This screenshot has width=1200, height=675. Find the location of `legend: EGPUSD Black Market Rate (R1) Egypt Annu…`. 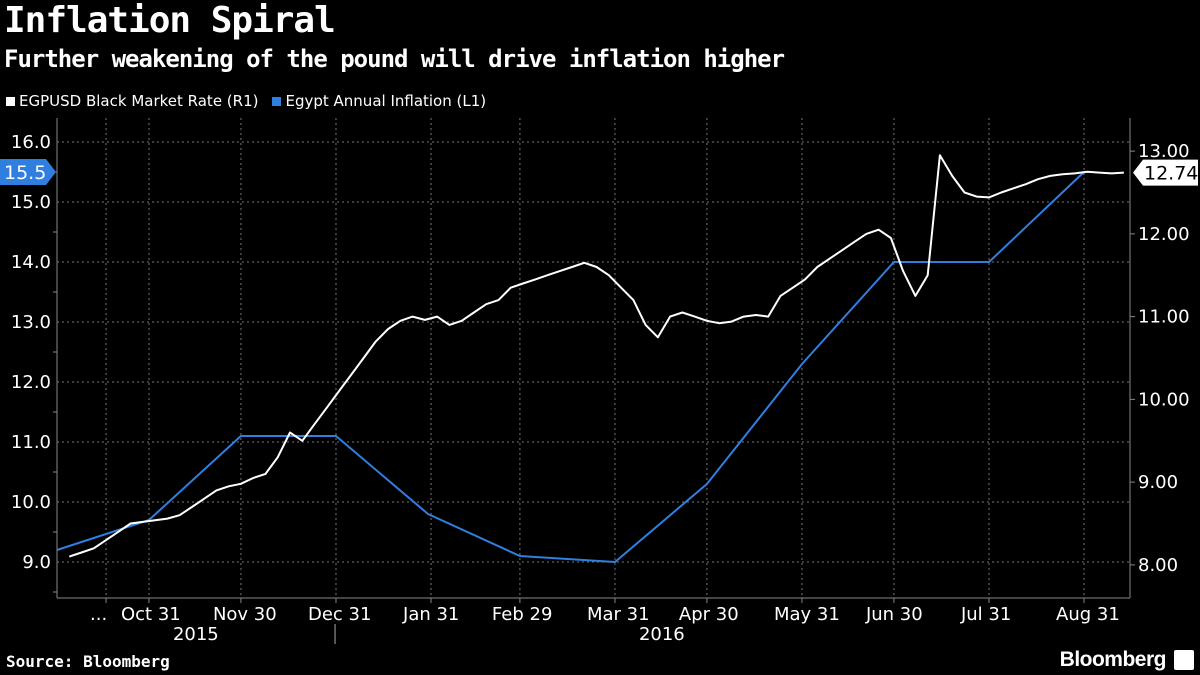

legend: EGPUSD Black Market Rate (R1) Egypt Annu… is located at coordinates (246, 101).